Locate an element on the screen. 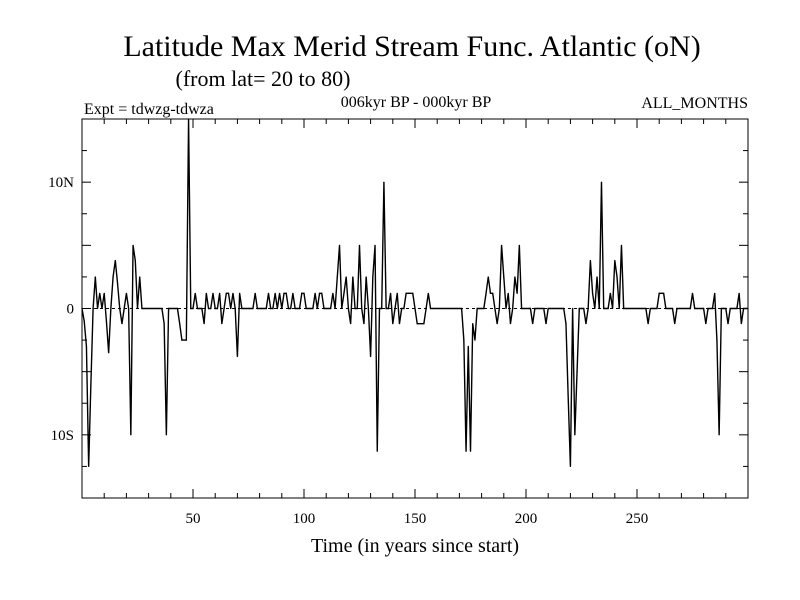 This screenshot has width=800, height=600. period-label: 006kyr BP - 000kyr BP is located at coordinates (416, 102).